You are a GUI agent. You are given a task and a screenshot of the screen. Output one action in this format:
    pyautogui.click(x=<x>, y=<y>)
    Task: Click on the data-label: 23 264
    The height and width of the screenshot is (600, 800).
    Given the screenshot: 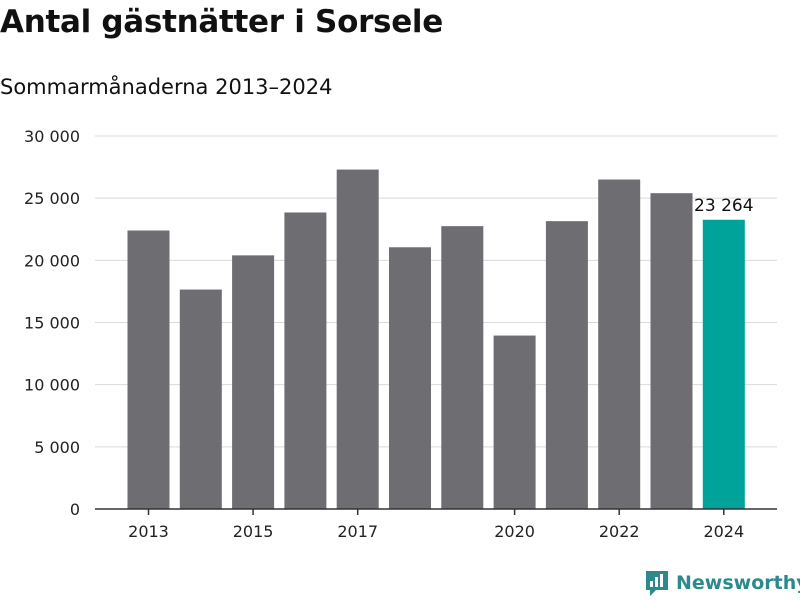 What is the action you would take?
    pyautogui.click(x=723, y=206)
    